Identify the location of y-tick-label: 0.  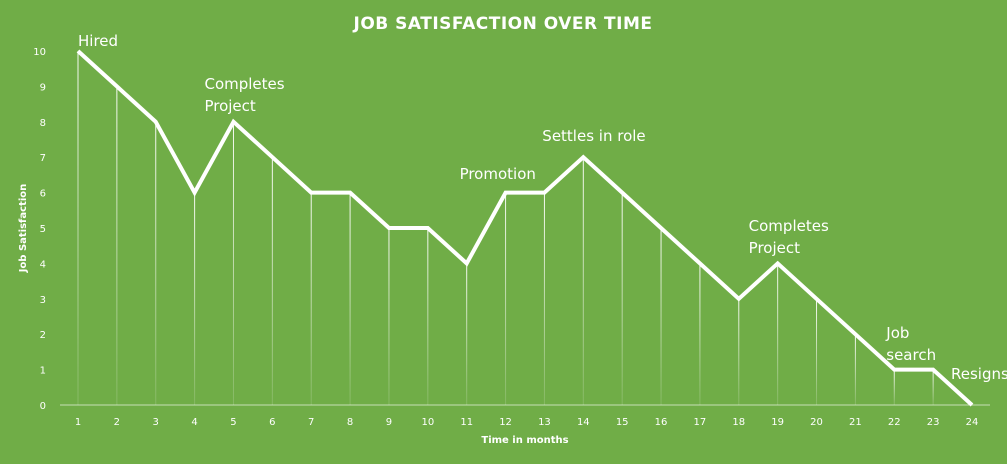
(43, 406).